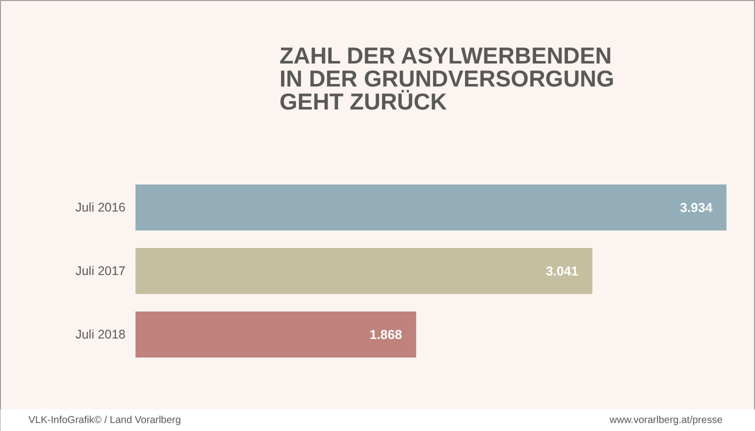 Image resolution: width=755 pixels, height=431 pixels. Describe the element at coordinates (386, 334) in the screenshot. I see `data-label: 1.868` at that location.